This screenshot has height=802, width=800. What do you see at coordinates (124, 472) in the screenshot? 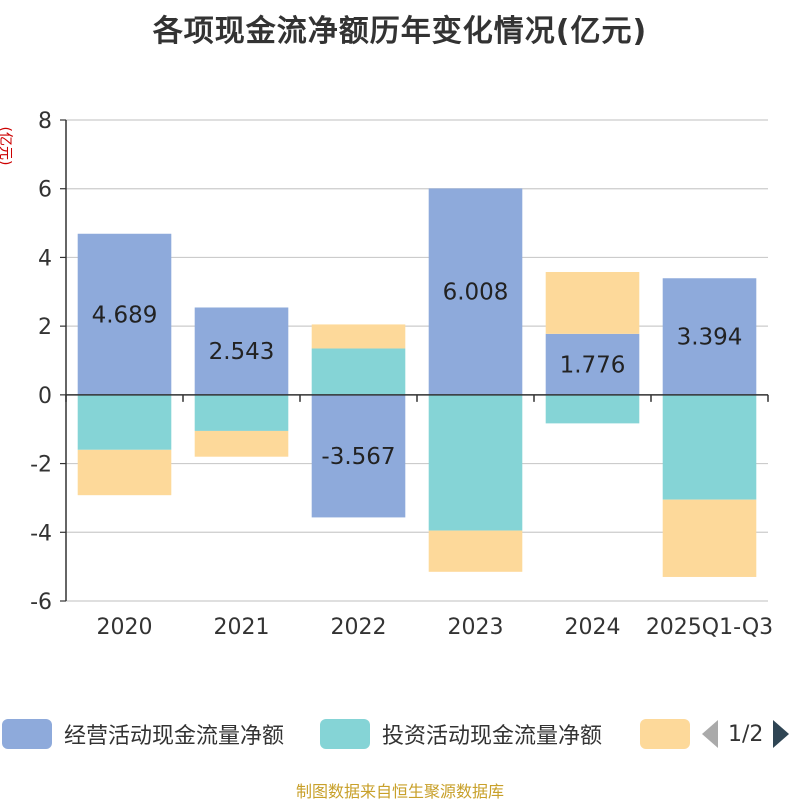
I see `bar-financing-2020` at bounding box center [124, 472].